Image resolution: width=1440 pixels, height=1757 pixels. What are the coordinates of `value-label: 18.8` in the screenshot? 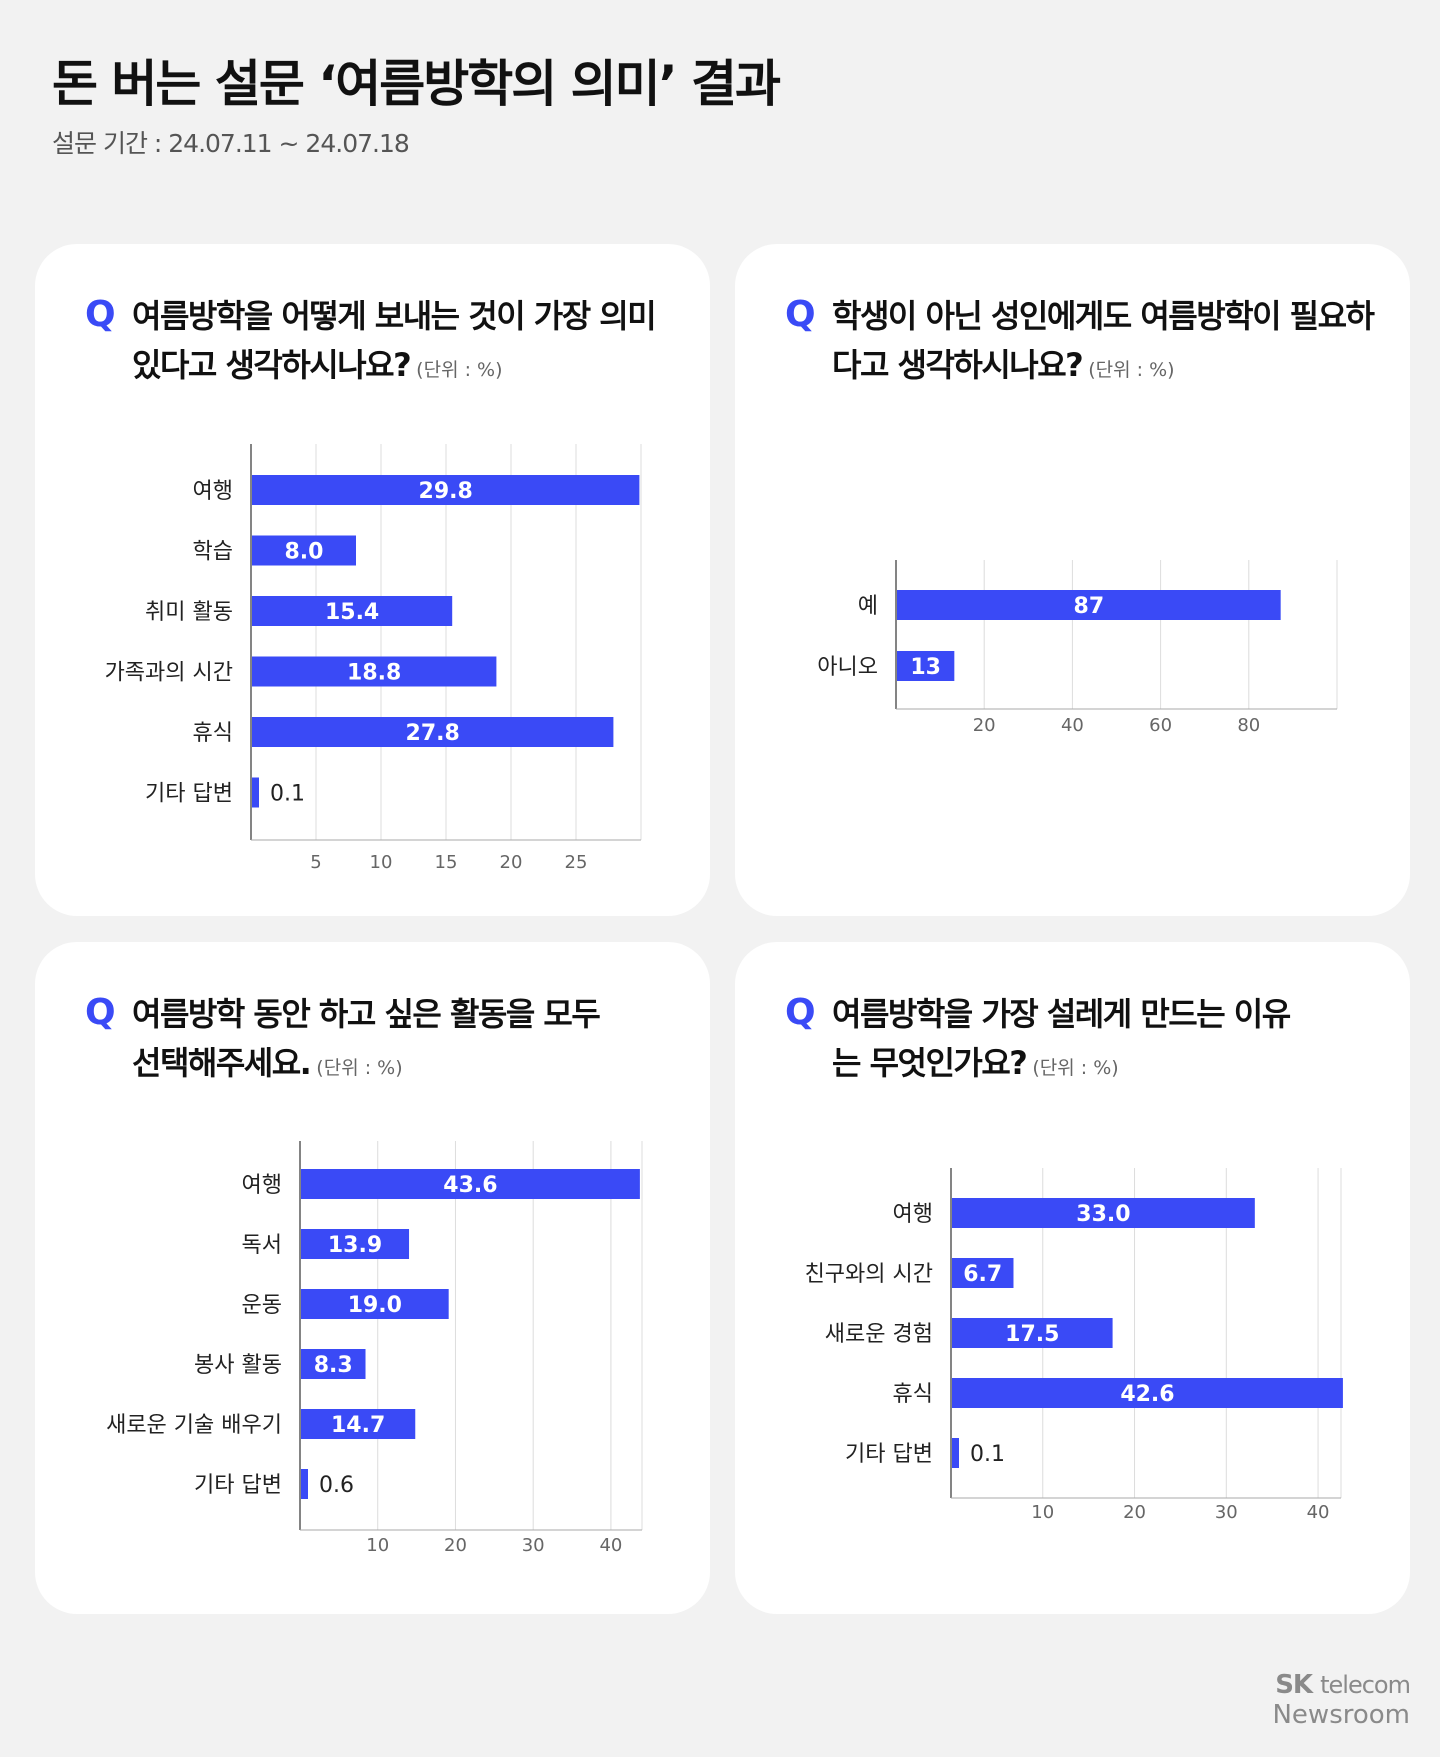 It's located at (374, 673).